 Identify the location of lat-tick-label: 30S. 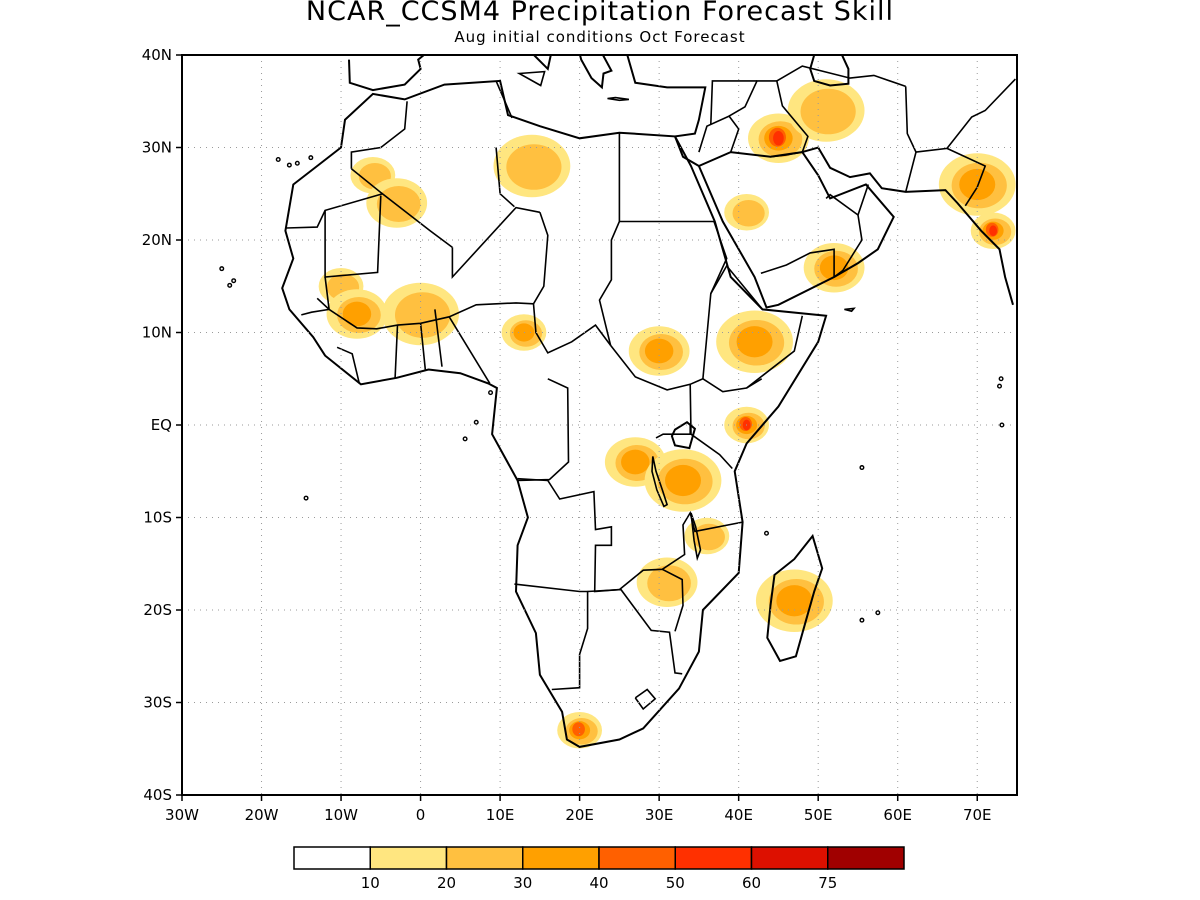
(157, 703).